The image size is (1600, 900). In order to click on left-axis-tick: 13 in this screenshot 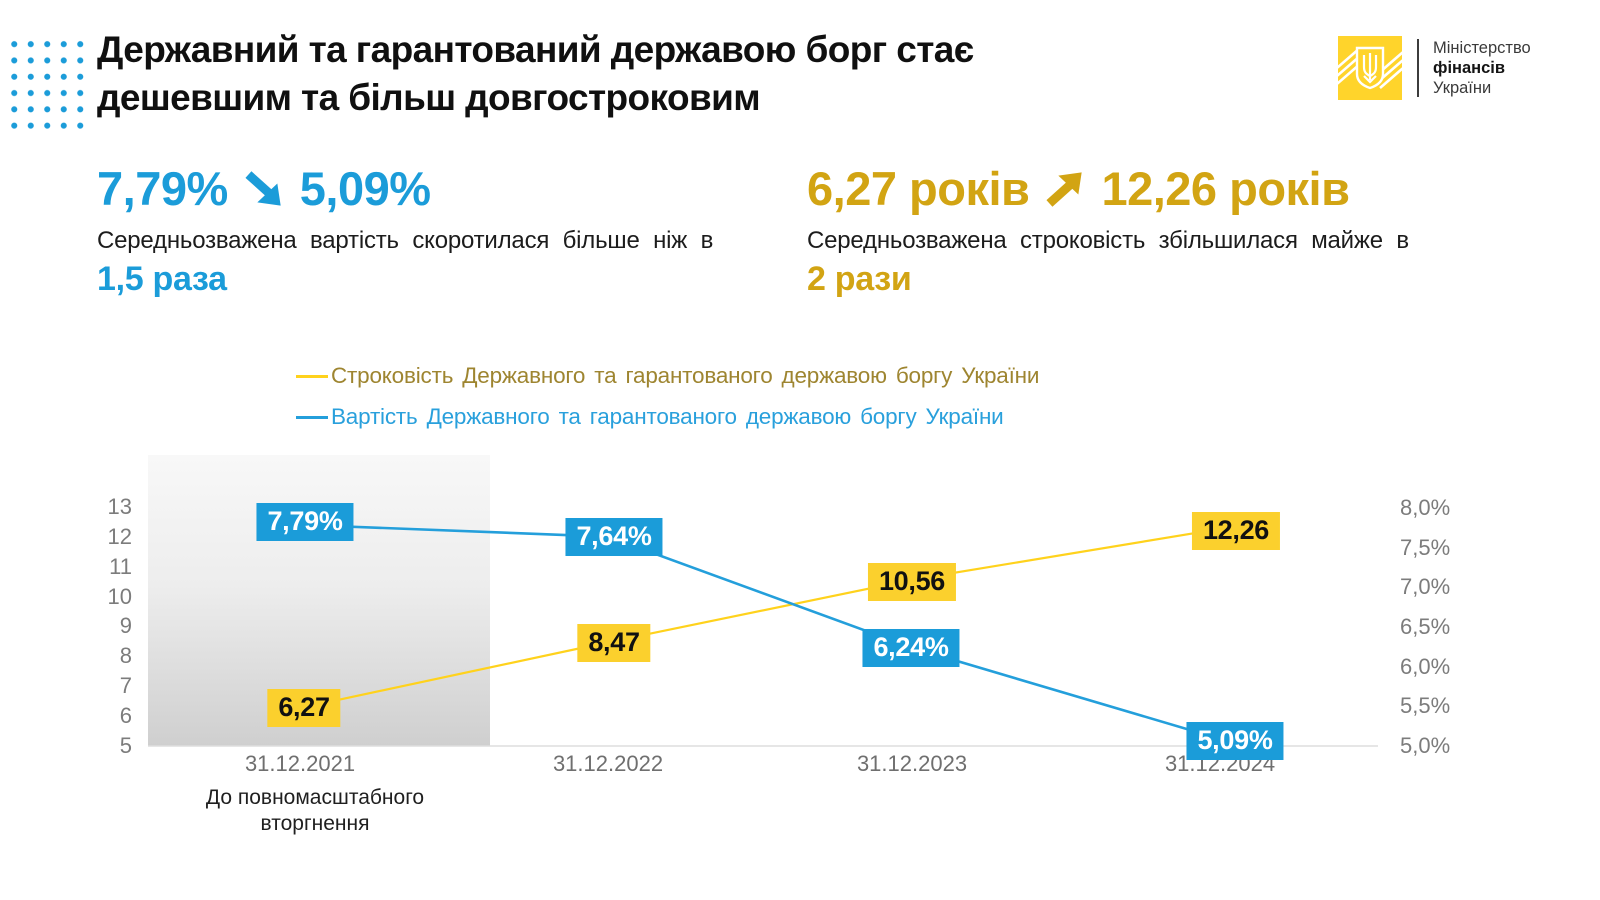, I will do `click(119, 506)`.